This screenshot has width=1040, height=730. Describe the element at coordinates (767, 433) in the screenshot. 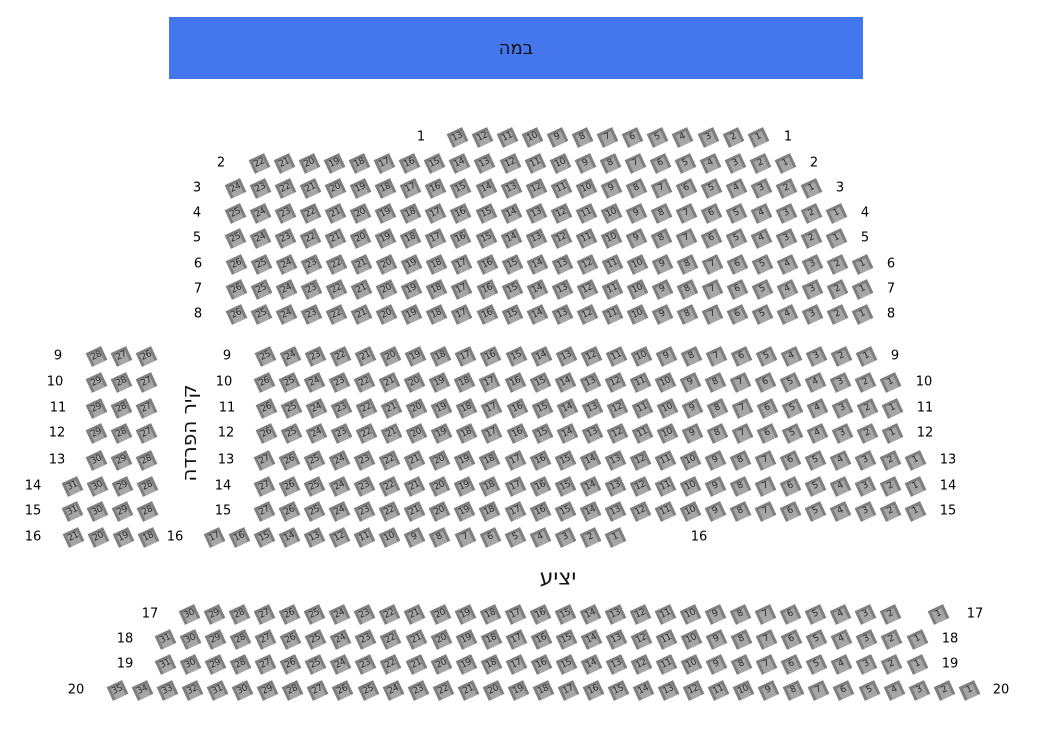

I see `seat: 6` at that location.